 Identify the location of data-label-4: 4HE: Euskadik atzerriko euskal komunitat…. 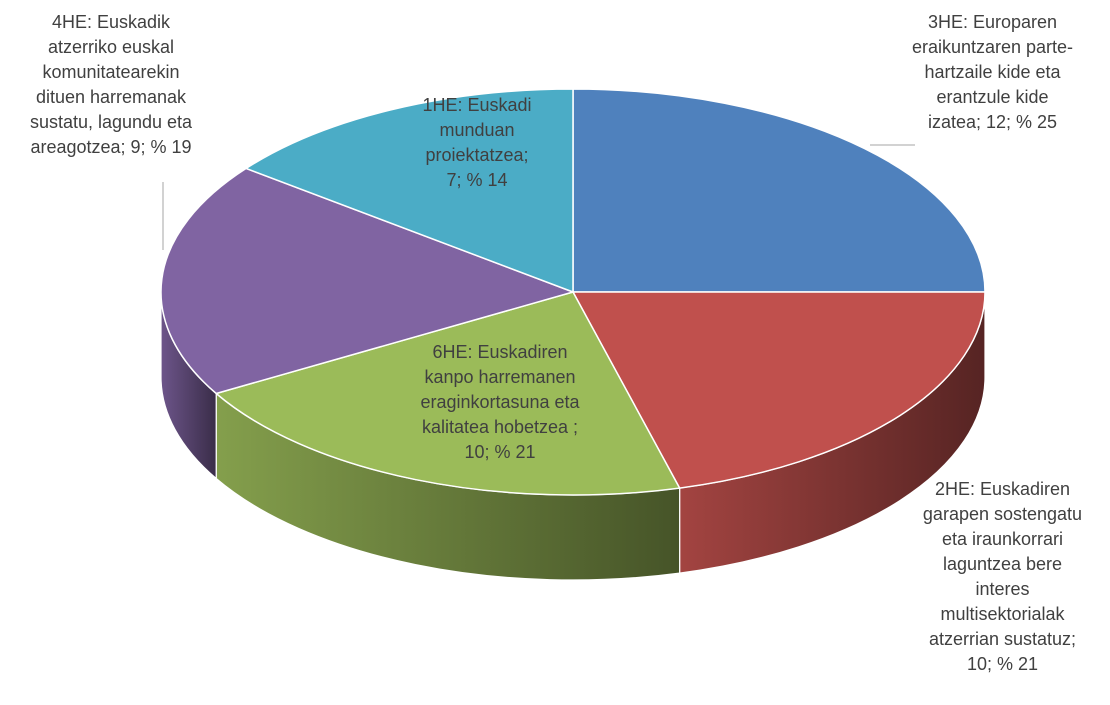
(111, 84).